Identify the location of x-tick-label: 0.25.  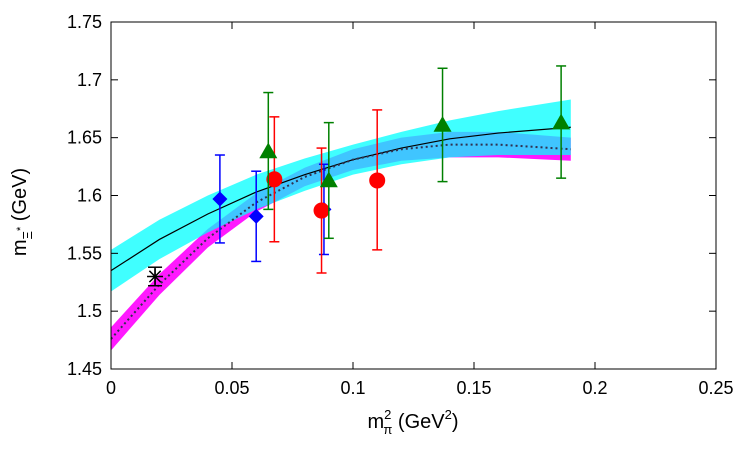
(715, 388).